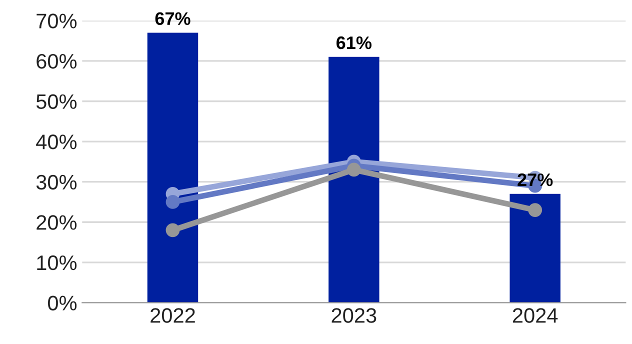 This screenshot has height=344, width=632. I want to click on y-tick-label: 10%, so click(57, 262).